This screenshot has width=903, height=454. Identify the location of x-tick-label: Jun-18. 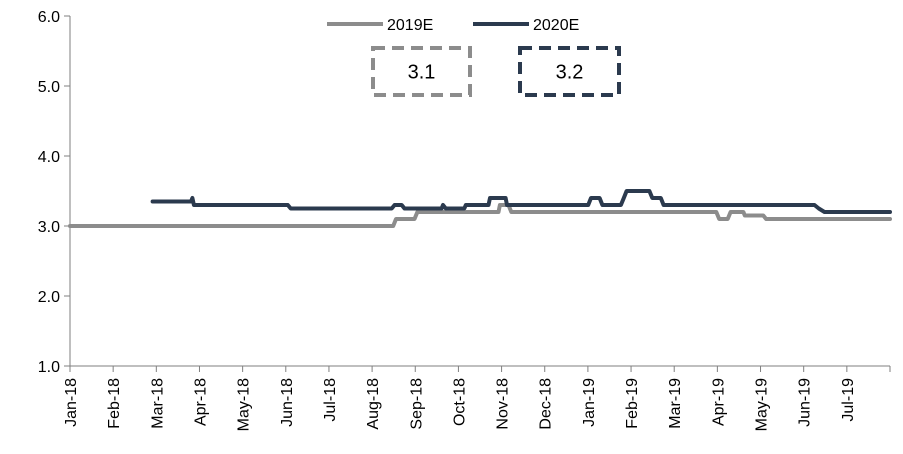
(287, 402).